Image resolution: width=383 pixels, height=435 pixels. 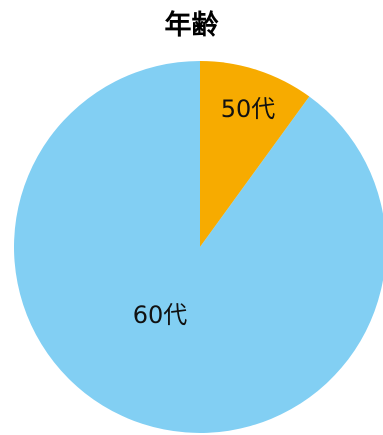 I want to click on chart-title: 年齢, so click(x=191, y=25).